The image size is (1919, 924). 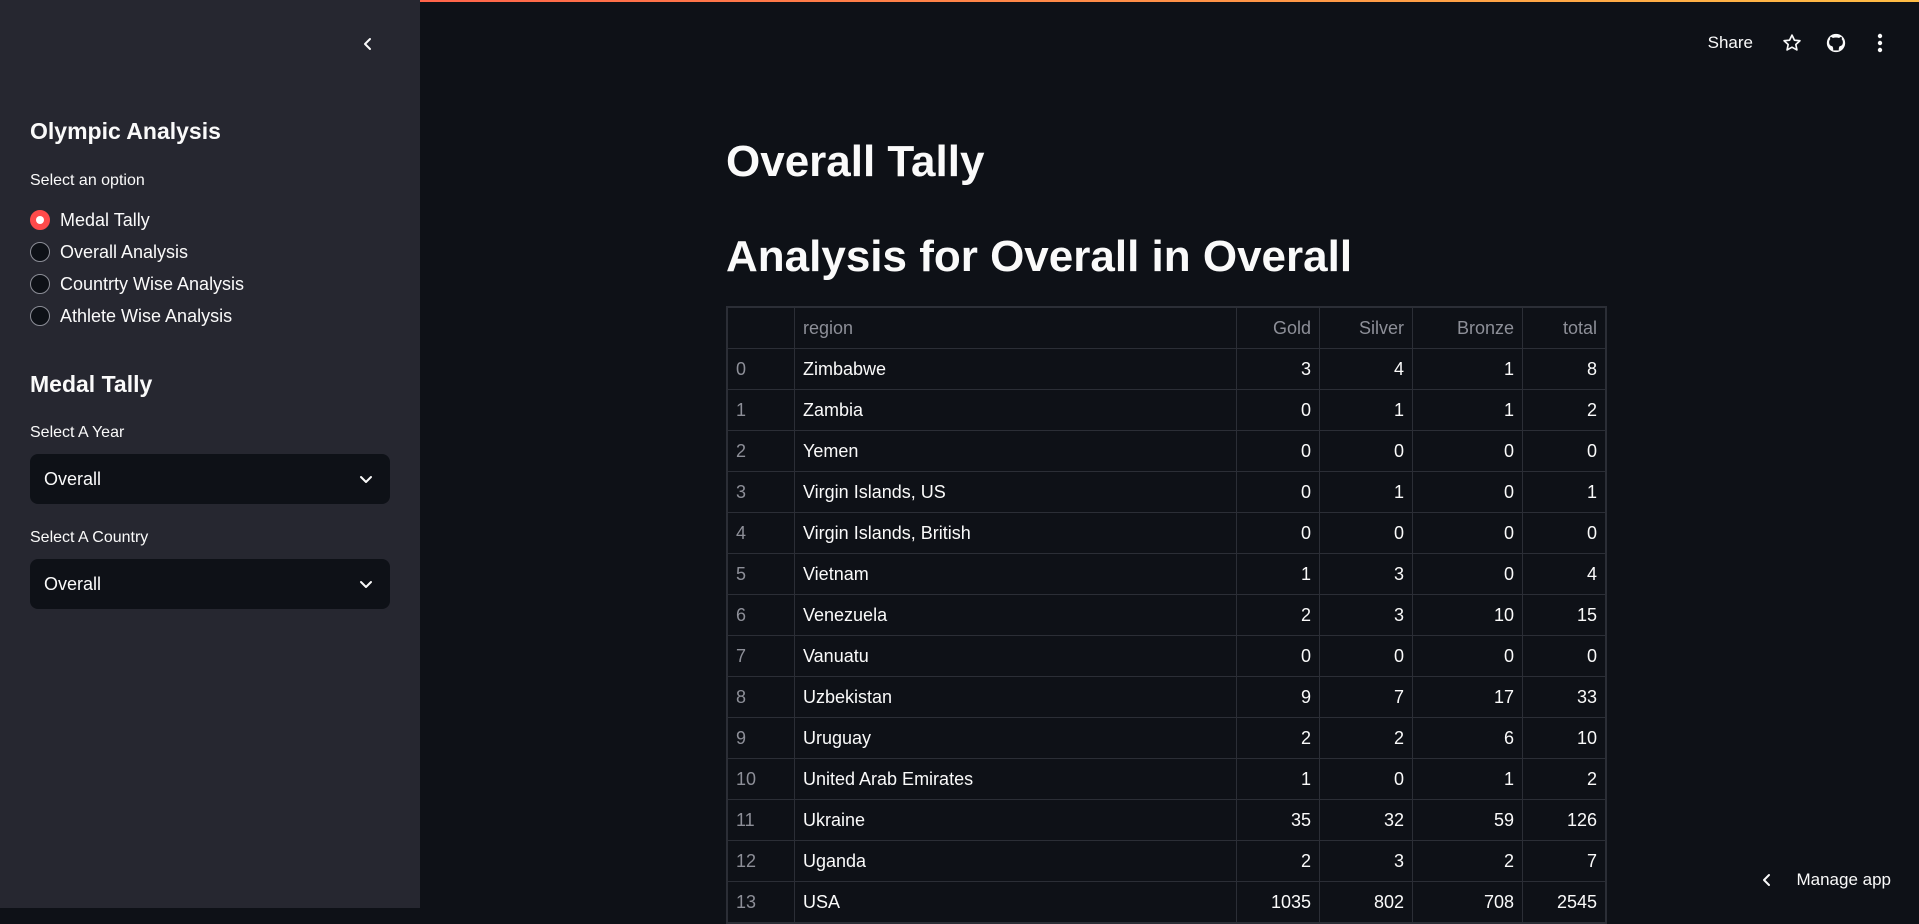 I want to click on collapse-sidebar-button, so click(x=368, y=44).